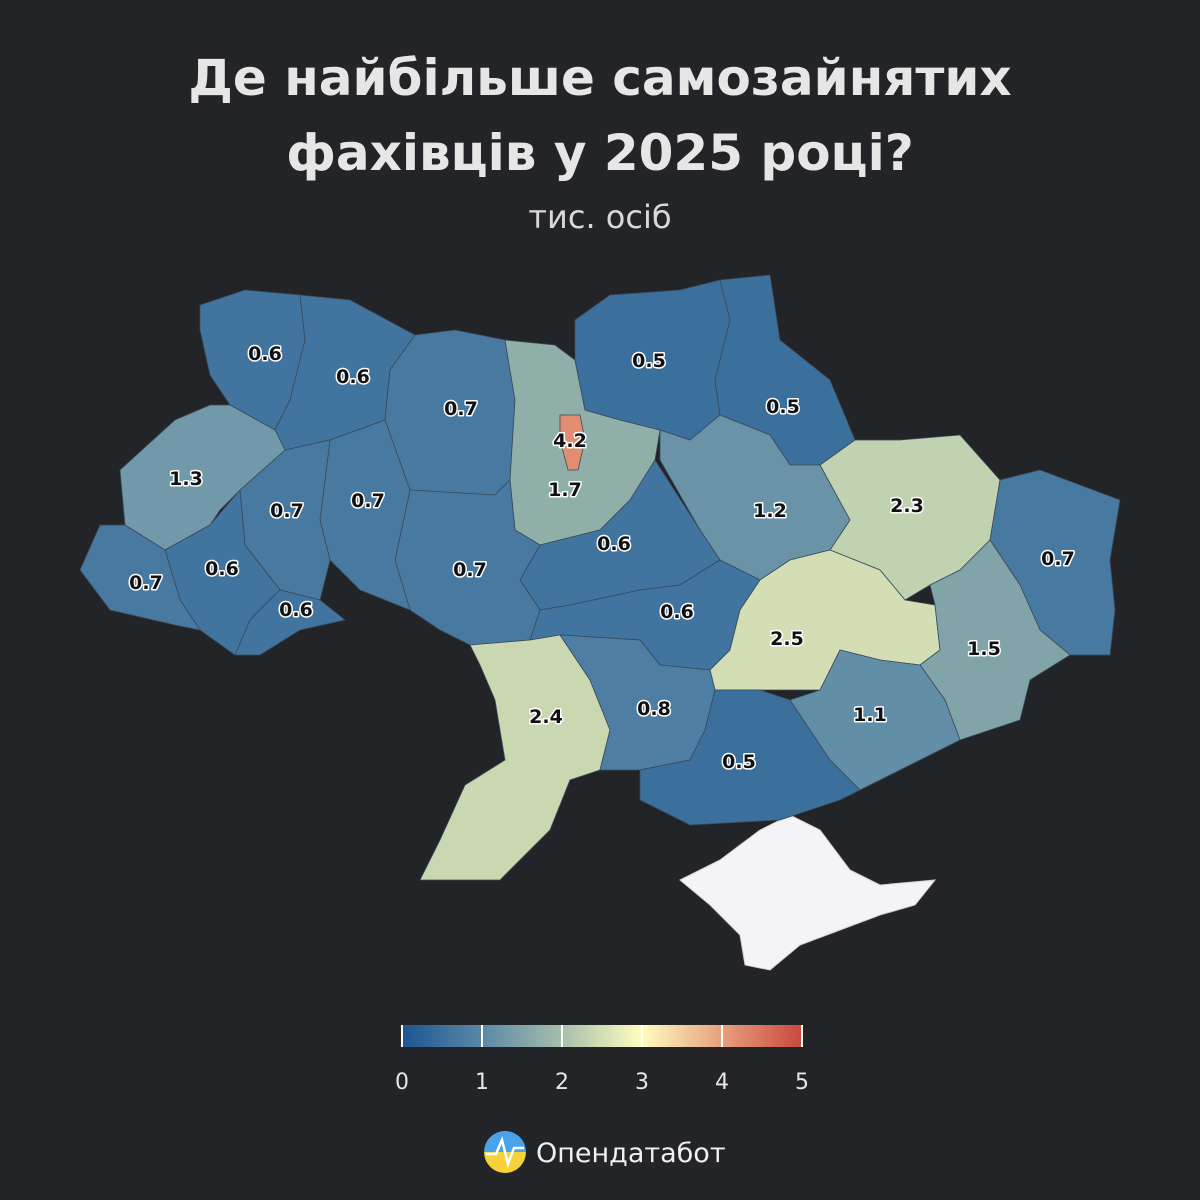 This screenshot has height=1200, width=1200. What do you see at coordinates (546, 717) in the screenshot?
I see `value-label: 2.4` at bounding box center [546, 717].